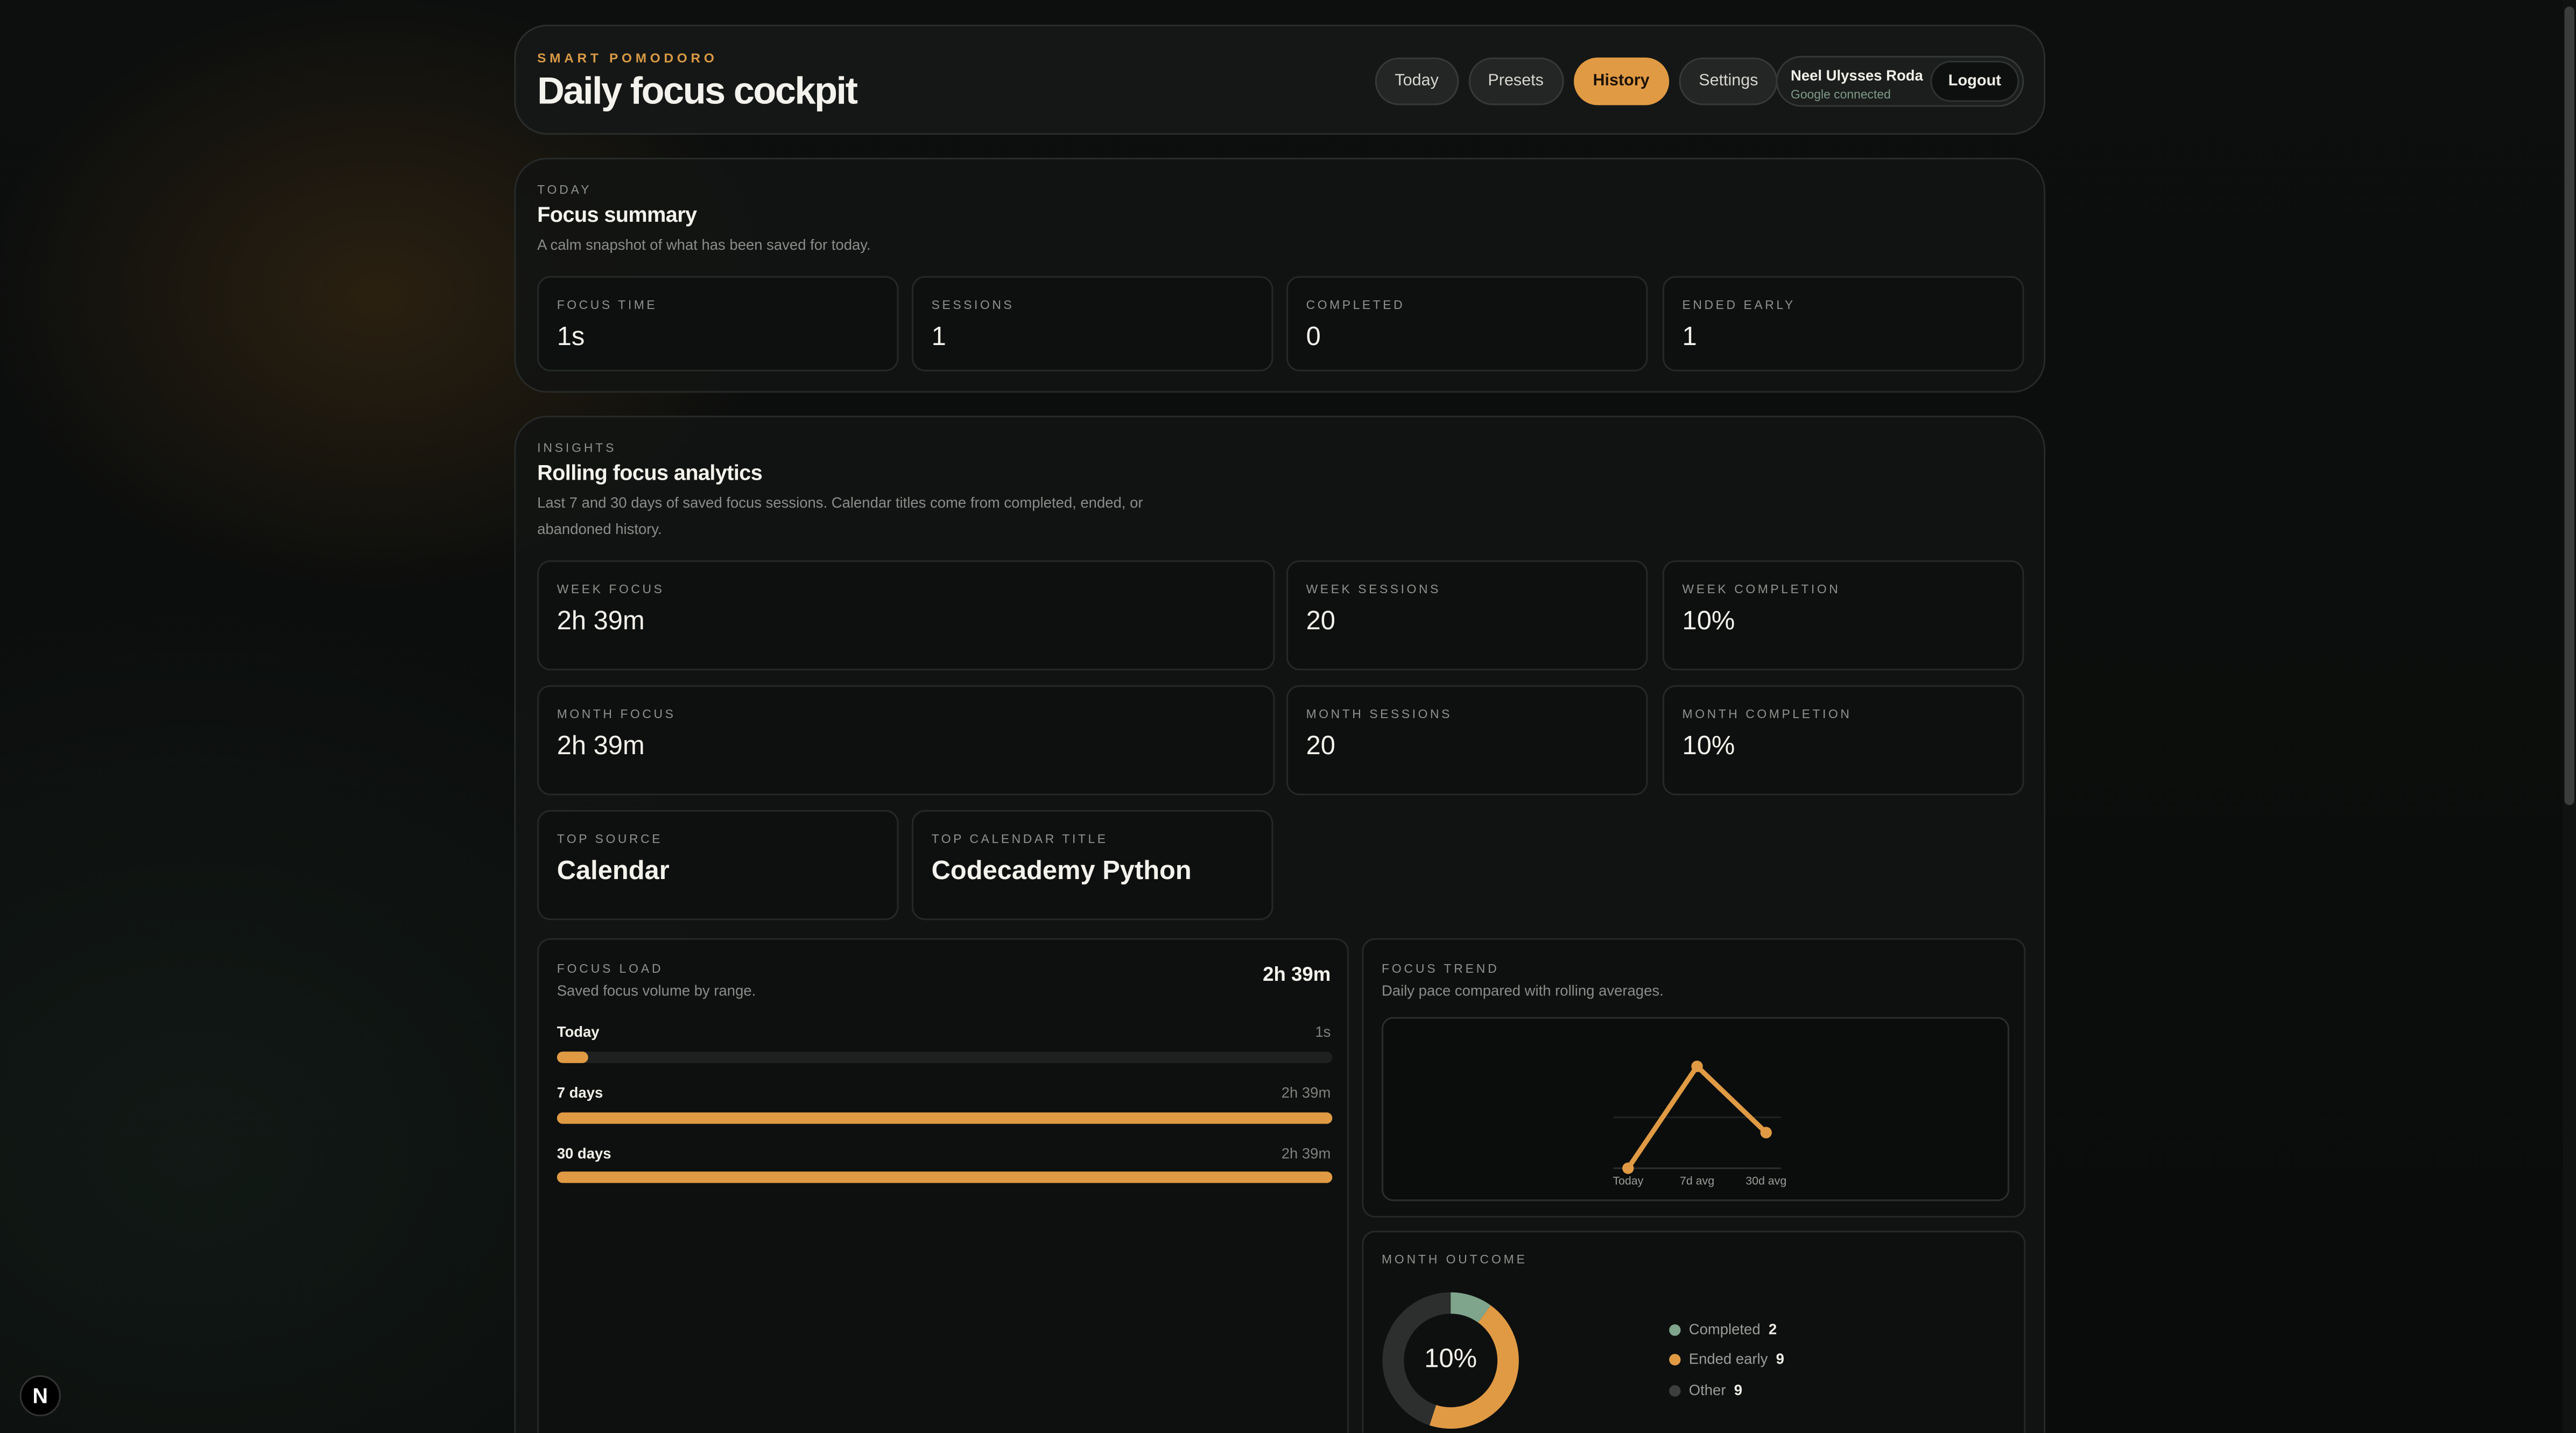 The height and width of the screenshot is (1433, 2576). I want to click on focus-load-row-value: 1s, so click(1323, 1032).